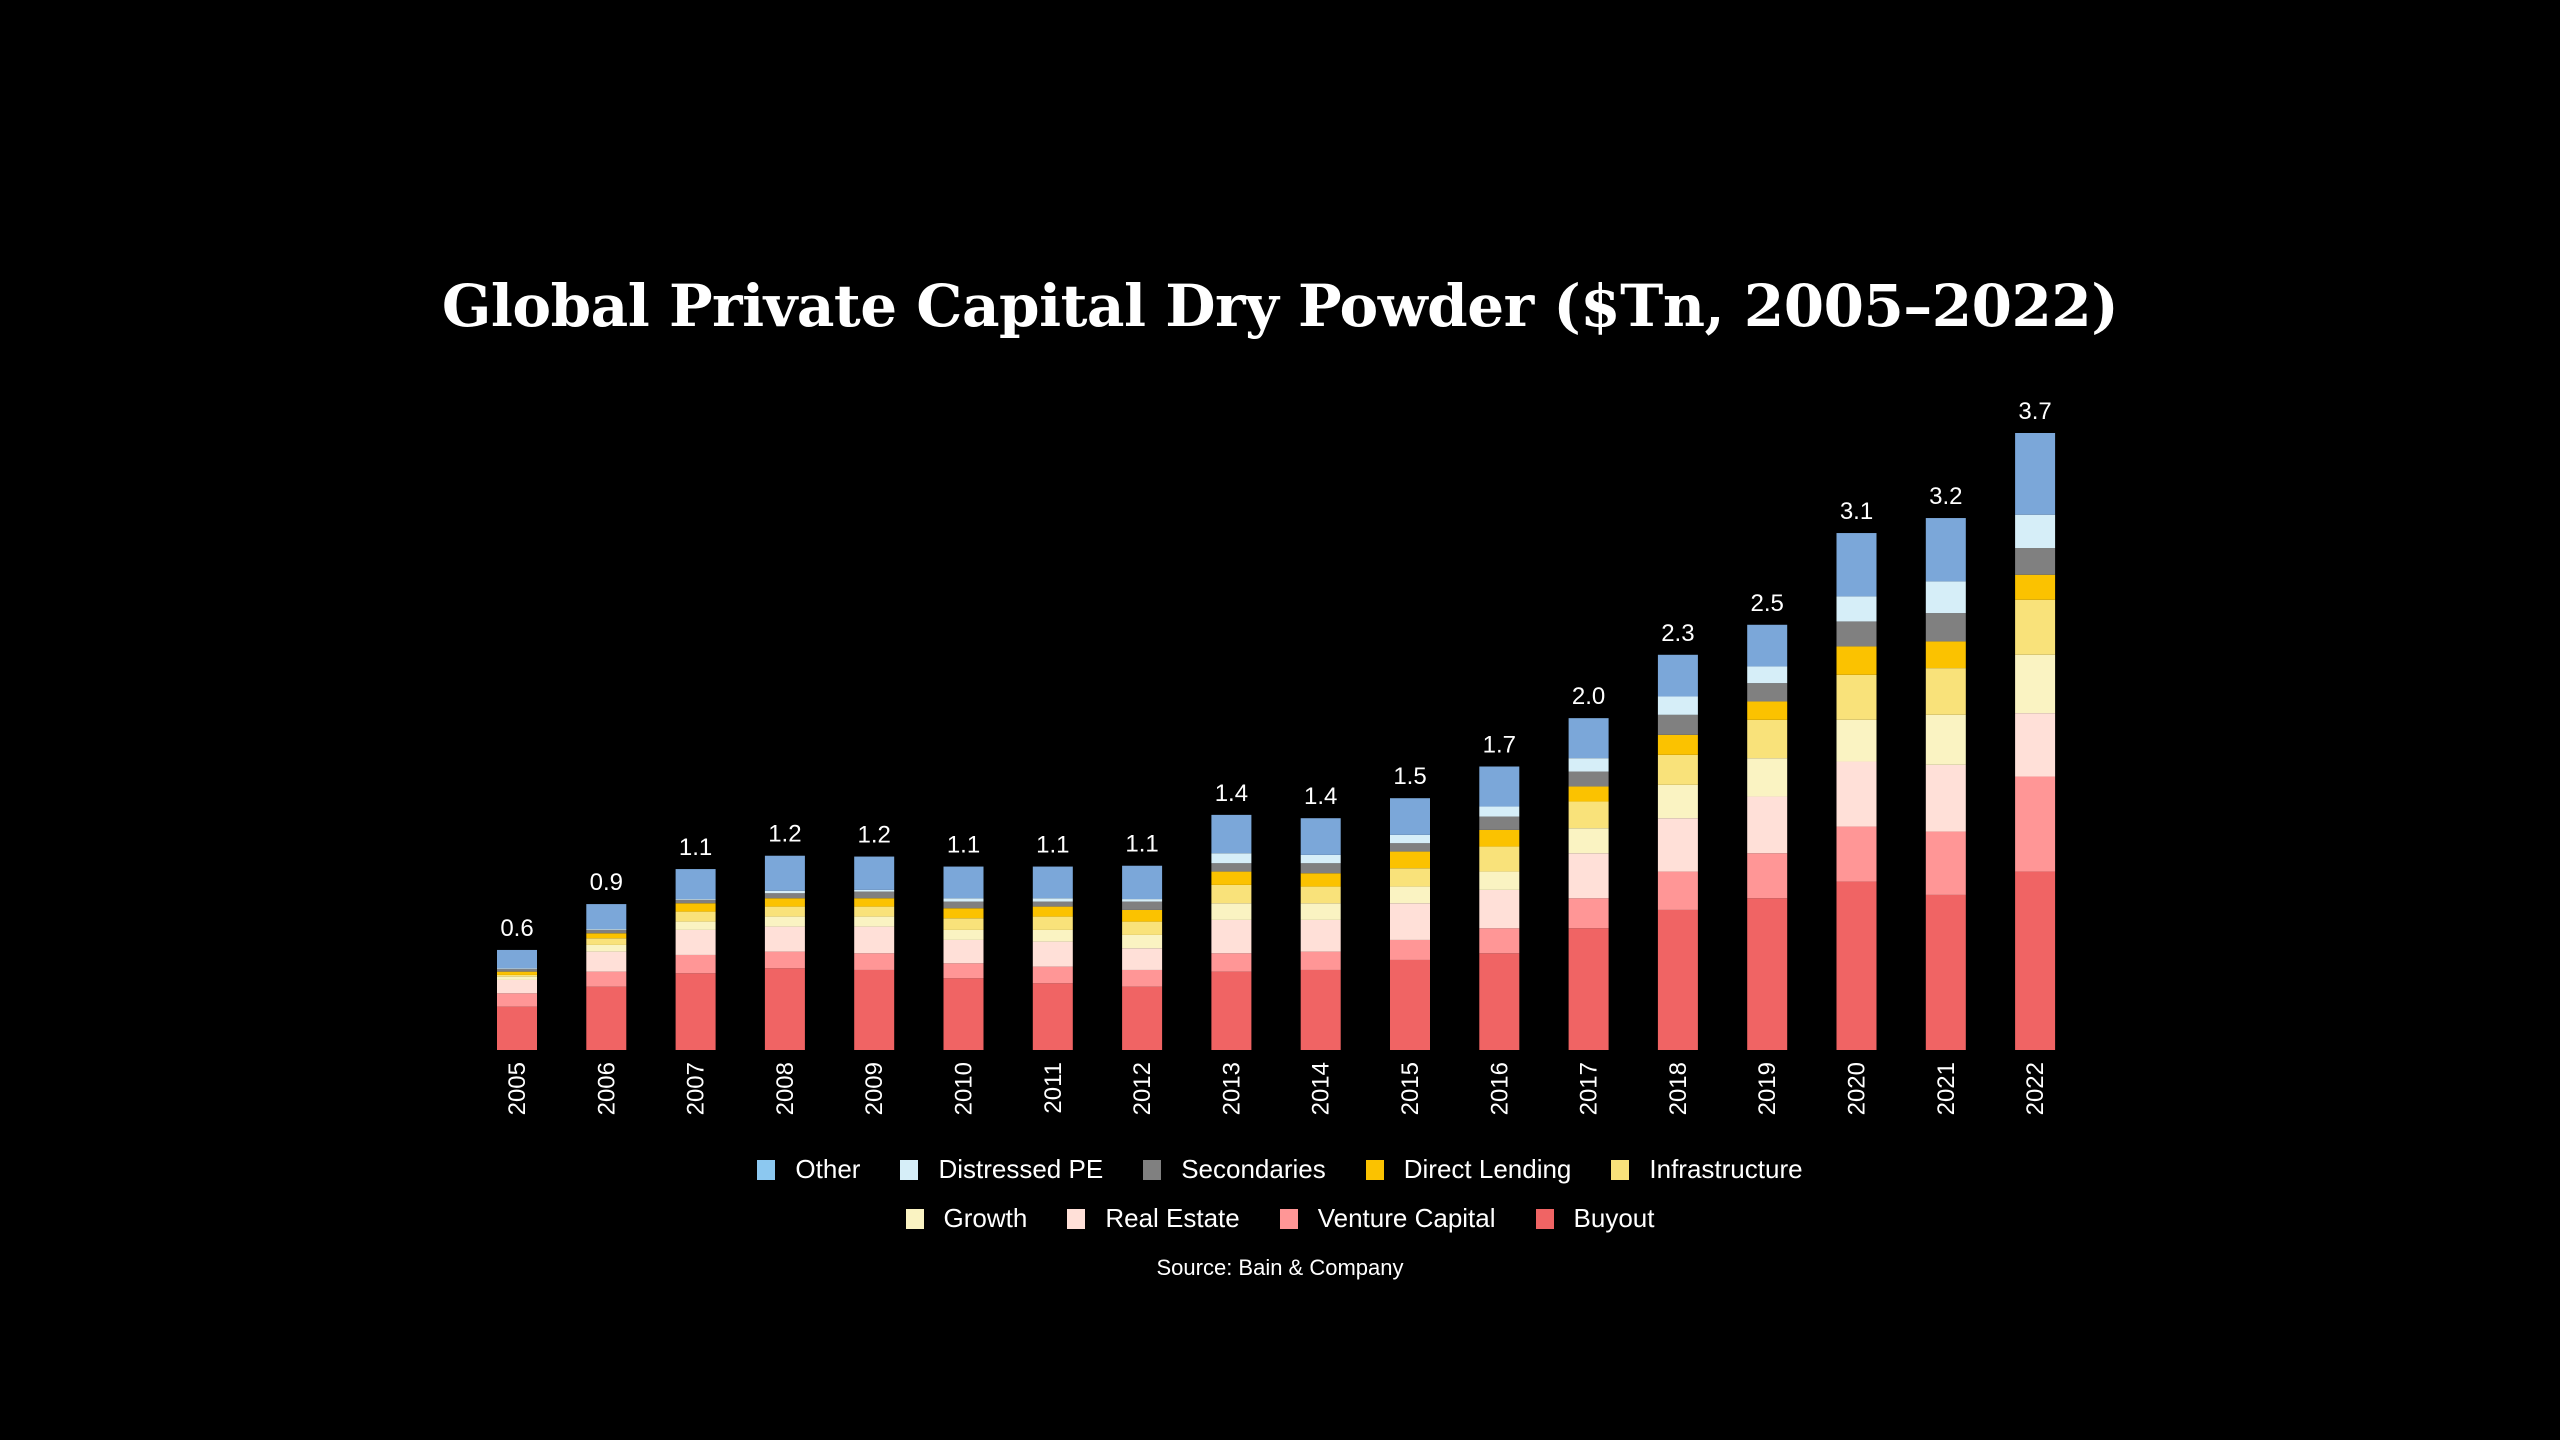  Describe the element at coordinates (1856, 511) in the screenshot. I see `total-label: 3.1` at that location.